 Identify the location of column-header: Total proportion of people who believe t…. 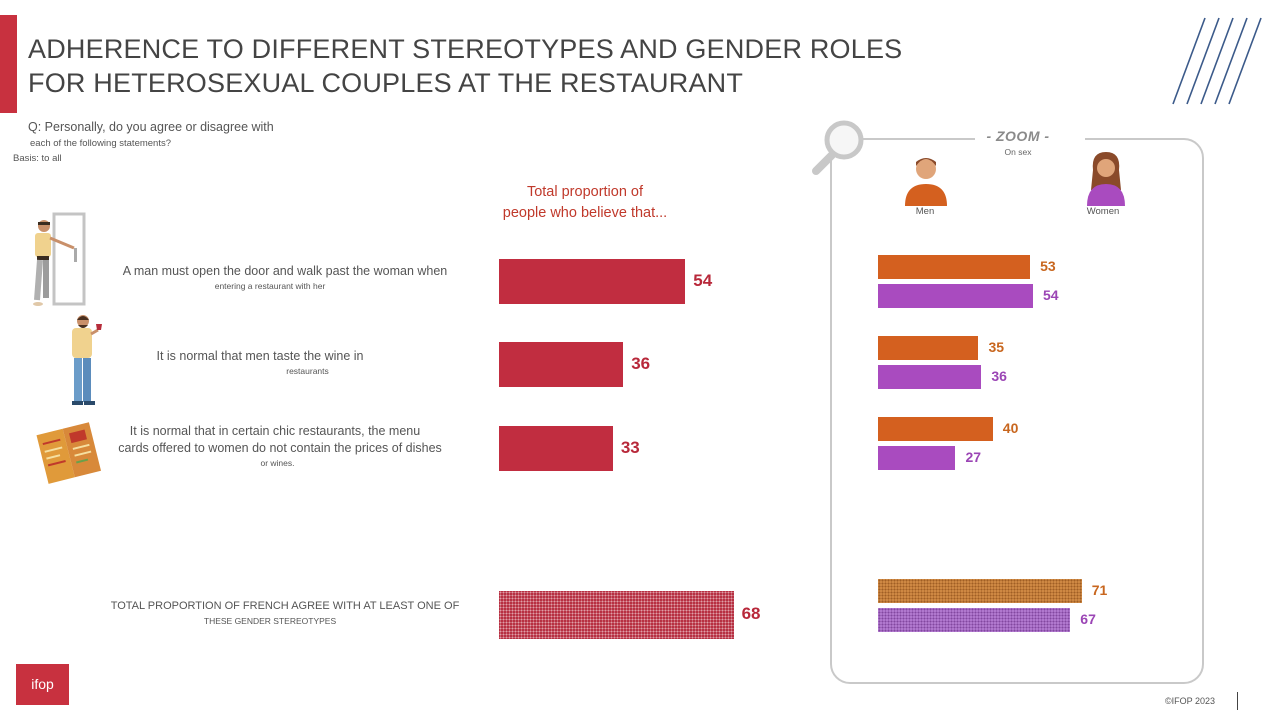
(585, 203).